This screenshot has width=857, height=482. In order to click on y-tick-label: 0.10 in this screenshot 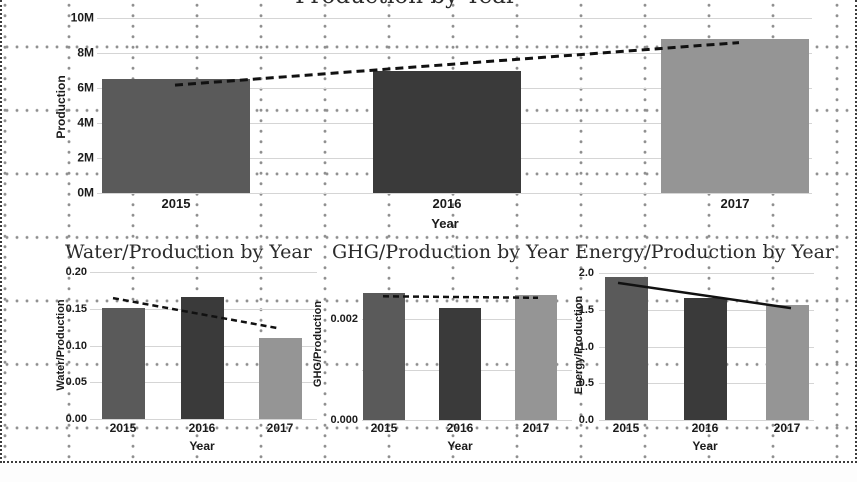, I will do `click(76, 345)`.